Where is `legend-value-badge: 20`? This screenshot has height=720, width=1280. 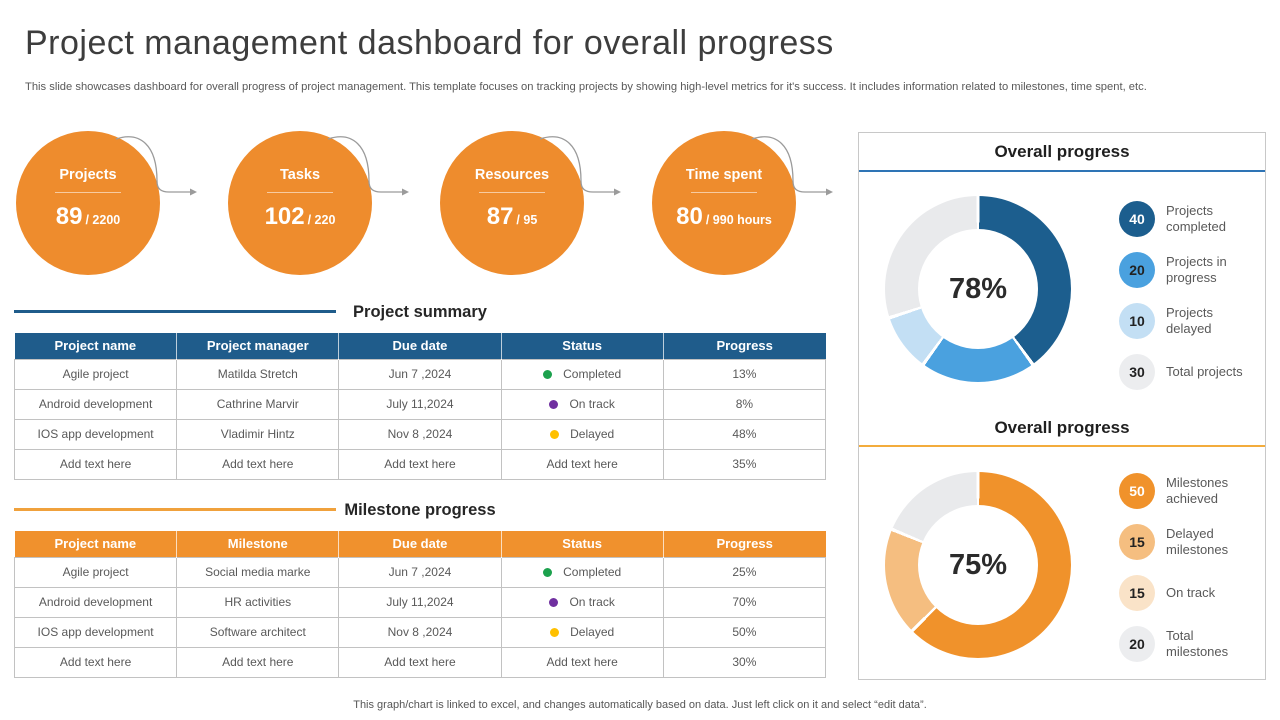 legend-value-badge: 20 is located at coordinates (1137, 270).